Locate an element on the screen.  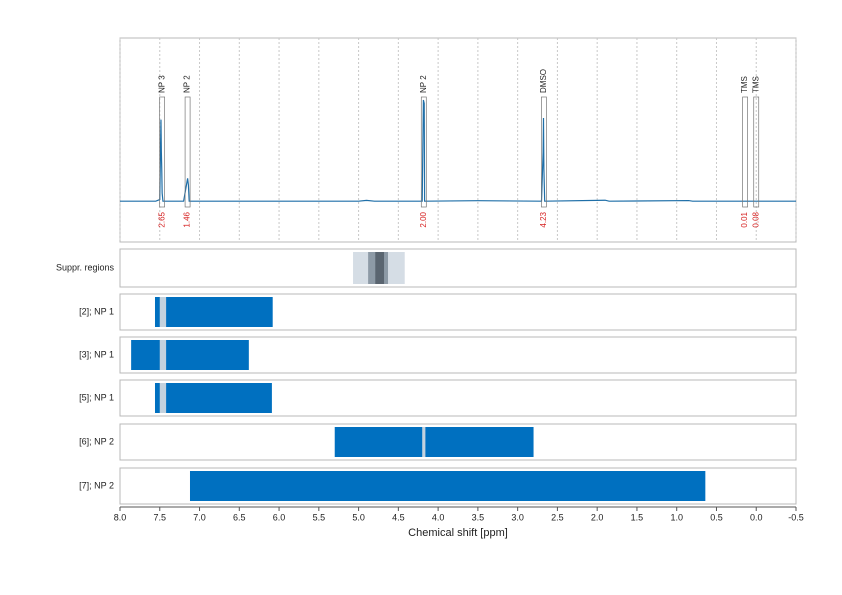
region-label: [7]; NP 2 is located at coordinates (96, 485).